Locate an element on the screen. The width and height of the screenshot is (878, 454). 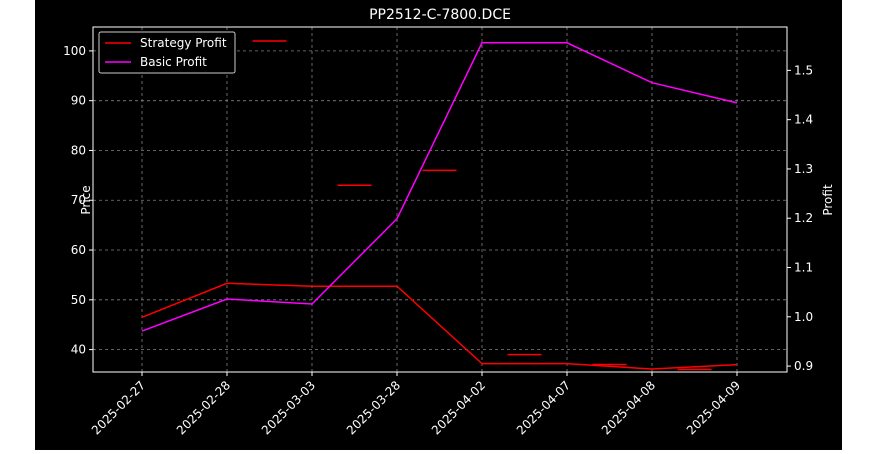
y-tick-label-right: 0.9 is located at coordinates (803, 366).